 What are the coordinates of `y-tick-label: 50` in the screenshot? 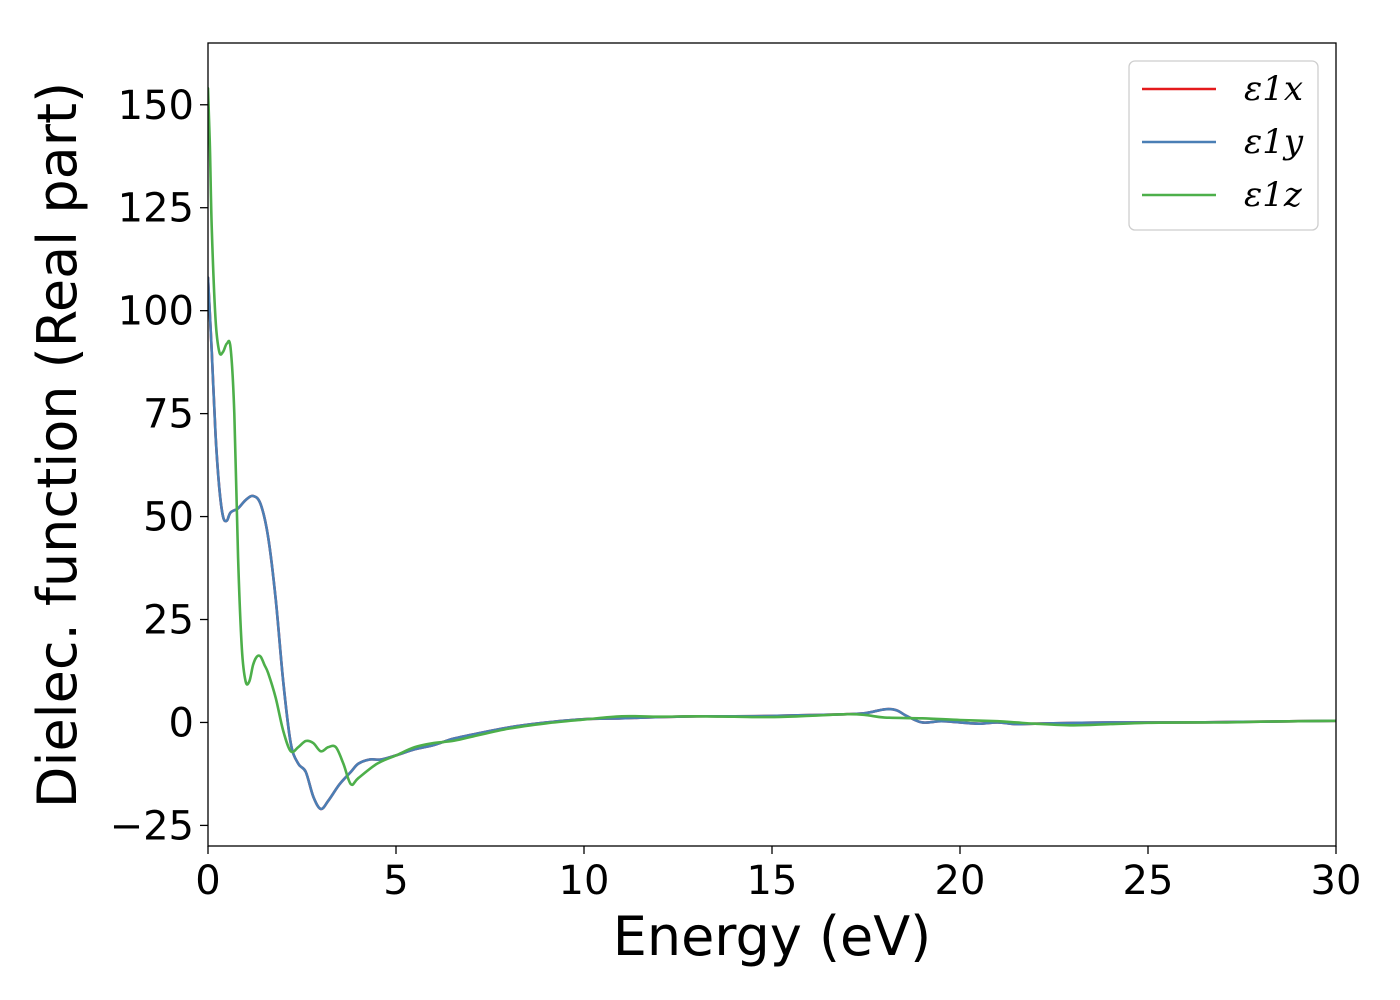 It's located at (168, 518).